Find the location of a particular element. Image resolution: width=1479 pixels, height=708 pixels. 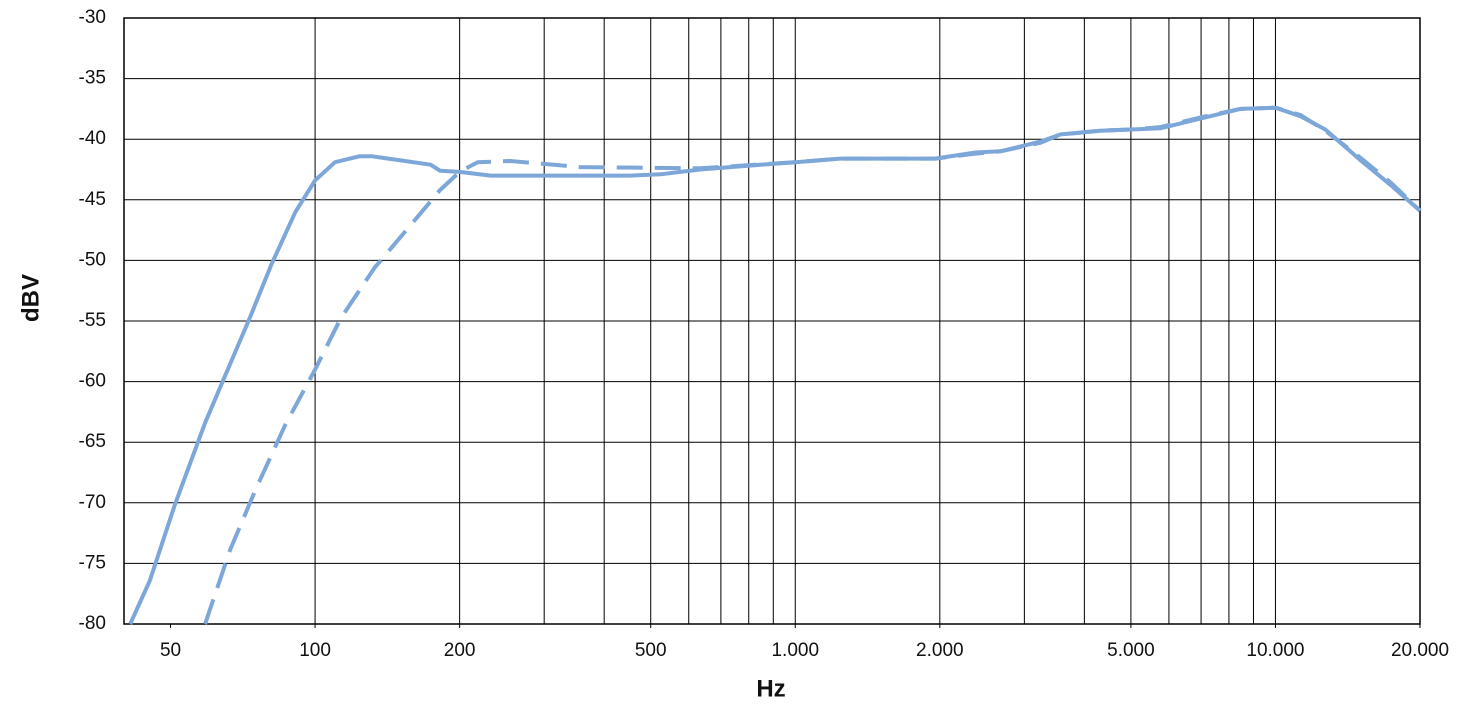

y-tick-label: -30 is located at coordinates (92, 17).